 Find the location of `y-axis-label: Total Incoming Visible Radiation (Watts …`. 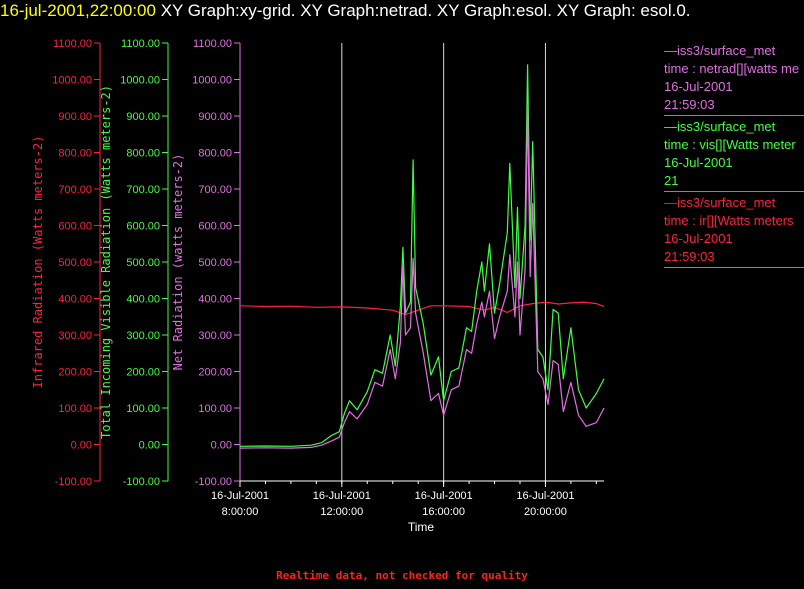

y-axis-label: Total Incoming Visible Radiation (Watts … is located at coordinates (106, 262).